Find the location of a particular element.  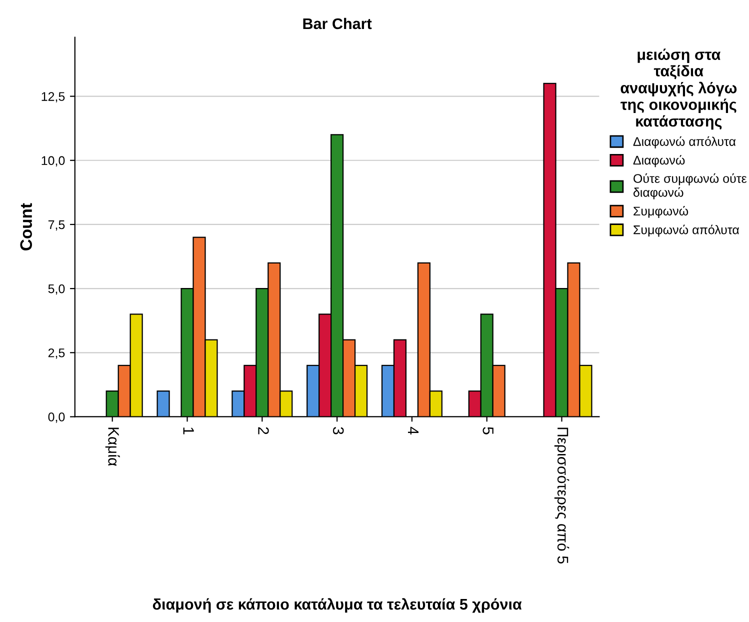

legend-label: Ούτε συμφωνώ ούτε διαφωνώ is located at coordinates (690, 186).